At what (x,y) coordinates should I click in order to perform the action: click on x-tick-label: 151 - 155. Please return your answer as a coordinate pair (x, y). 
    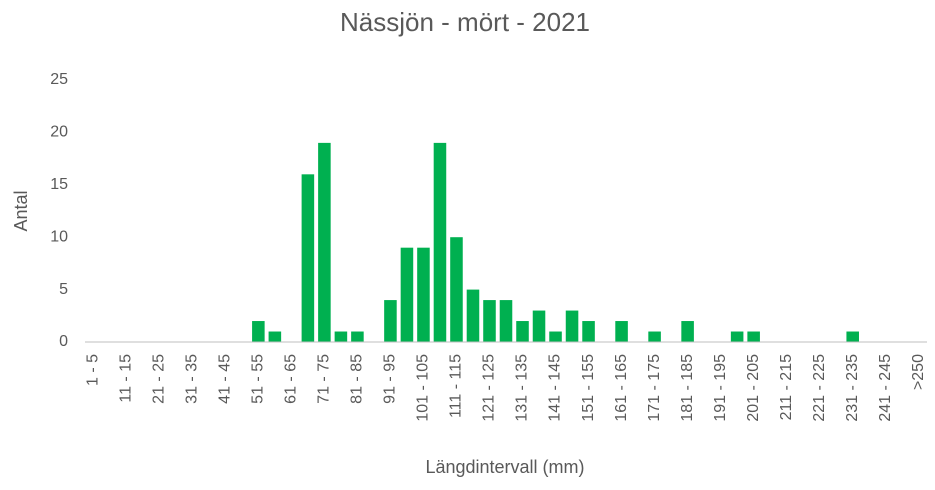
    Looking at the image, I should click on (588, 388).